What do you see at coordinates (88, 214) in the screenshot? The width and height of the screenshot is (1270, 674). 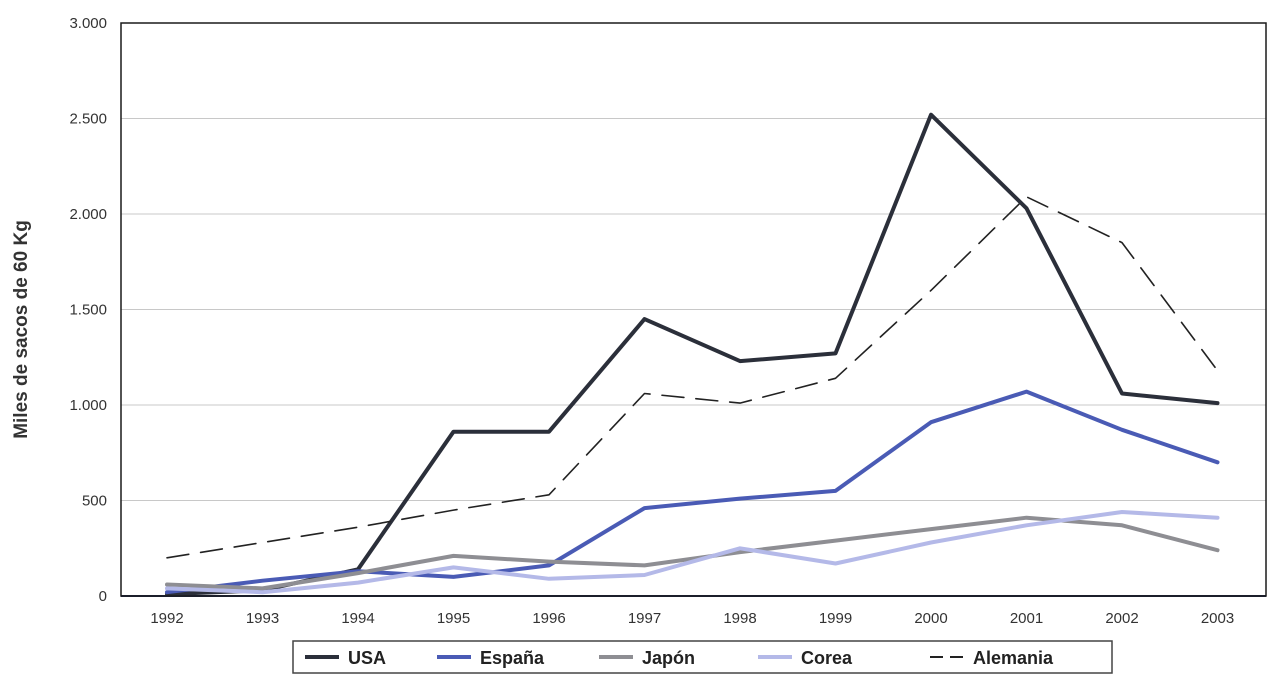 I see `y-tick-label: 2.000` at bounding box center [88, 214].